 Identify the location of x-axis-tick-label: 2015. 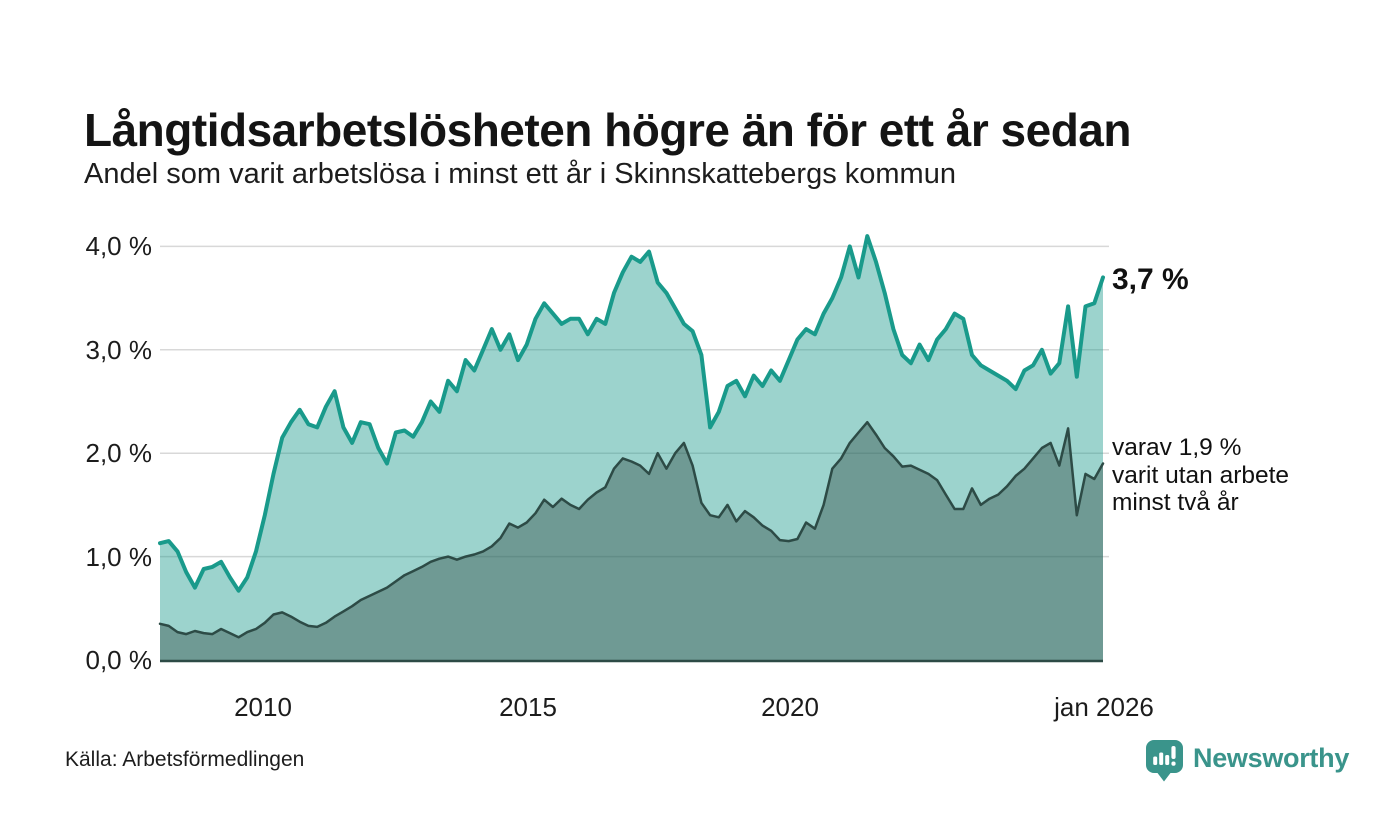
(528, 707).